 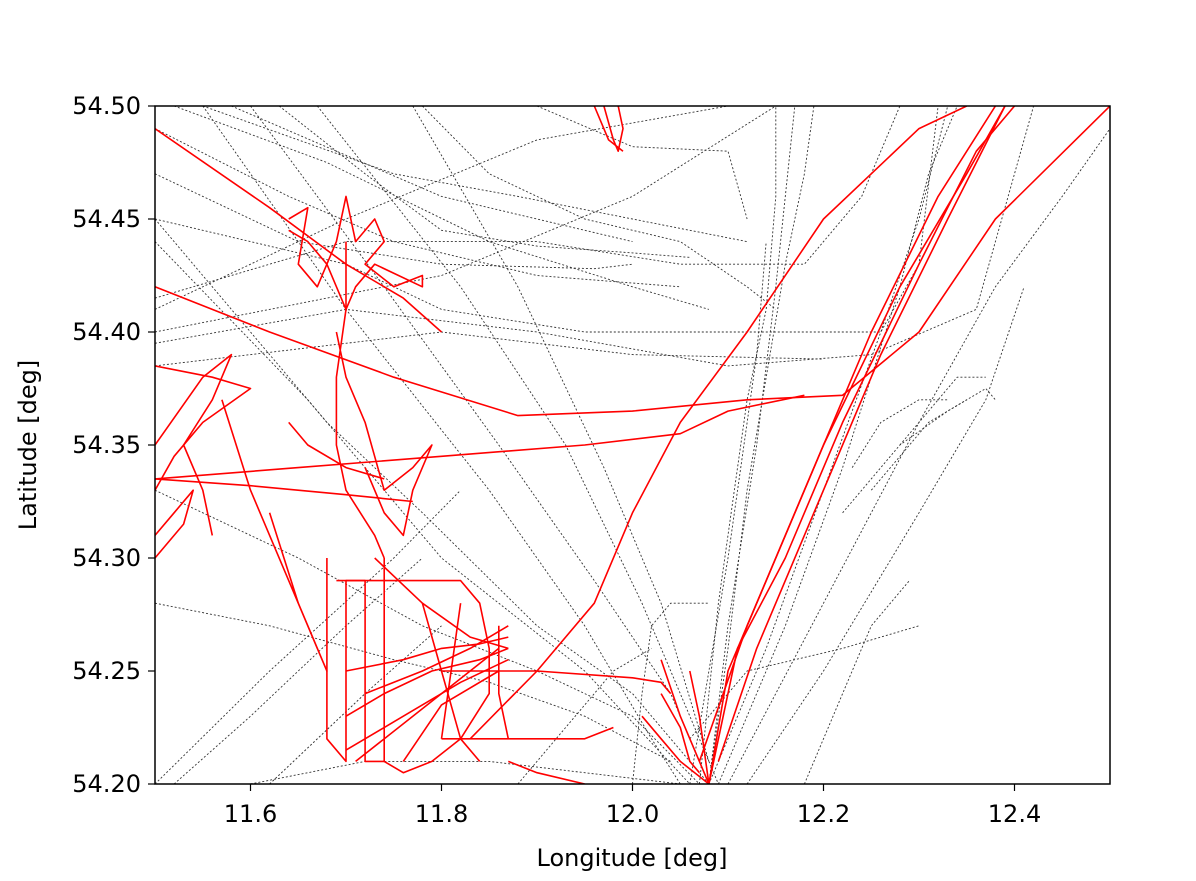 I want to click on y-tick-label: 54.30, so click(x=106, y=558).